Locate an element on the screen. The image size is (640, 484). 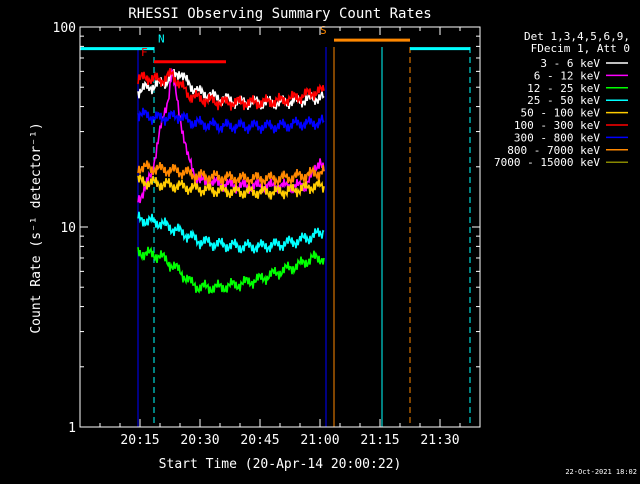
legend-entry-4: 50 - 100 keV is located at coordinates (561, 113).